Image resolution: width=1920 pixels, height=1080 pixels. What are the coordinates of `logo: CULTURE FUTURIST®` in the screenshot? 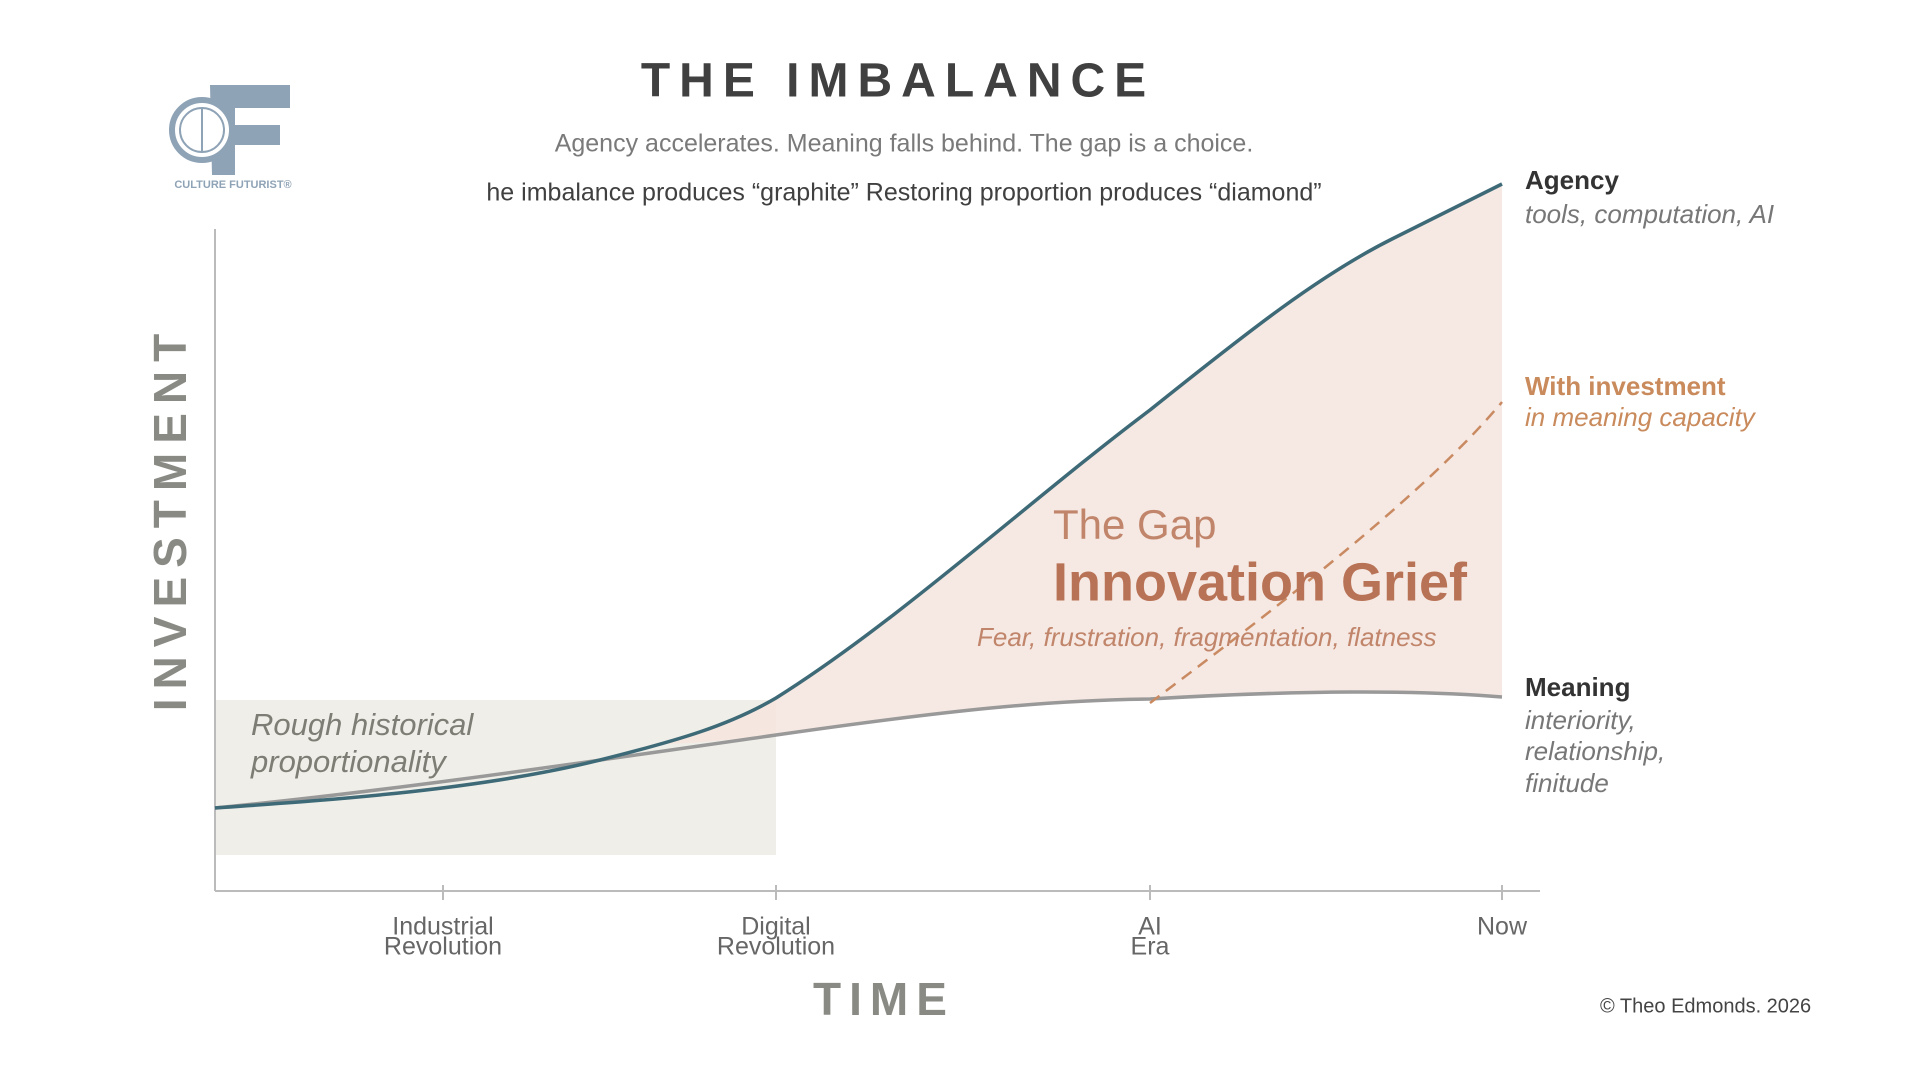 It's located at (230, 138).